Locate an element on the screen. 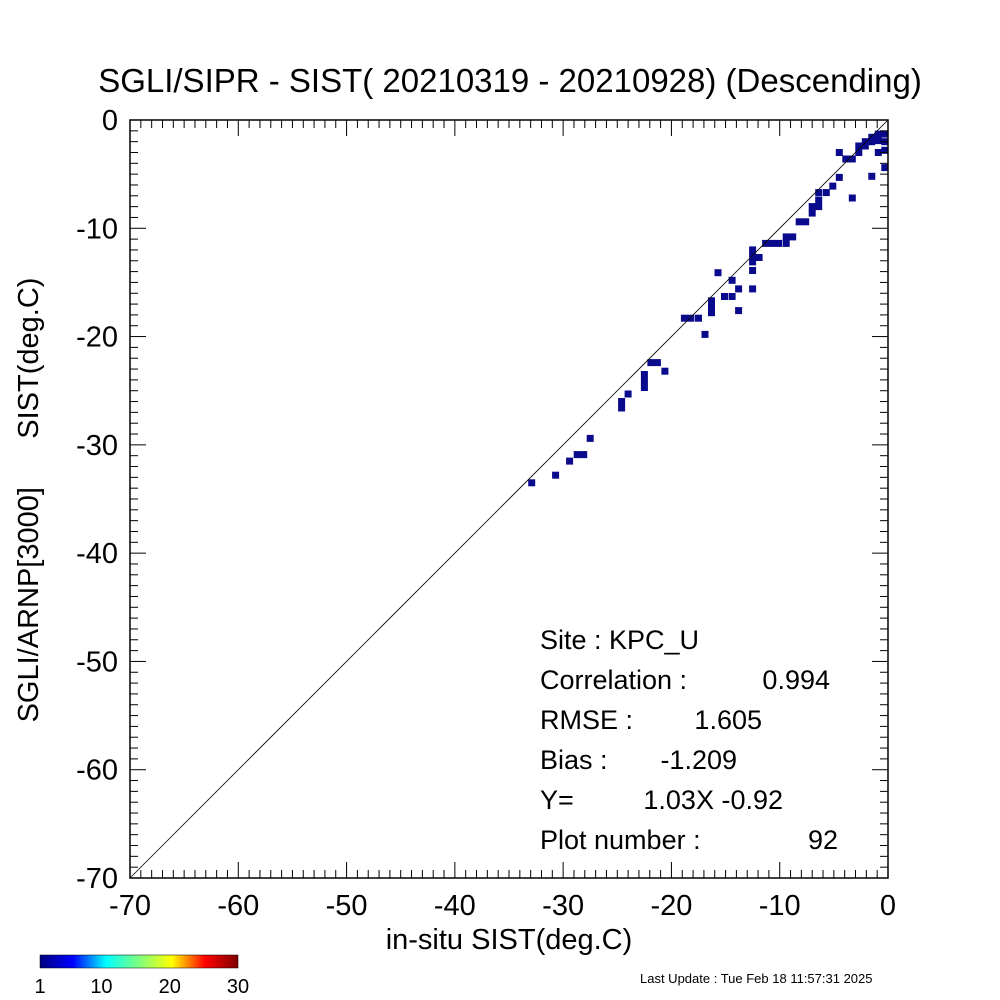 The height and width of the screenshot is (1000, 1000). y-tick-label: -10 is located at coordinates (97, 229).